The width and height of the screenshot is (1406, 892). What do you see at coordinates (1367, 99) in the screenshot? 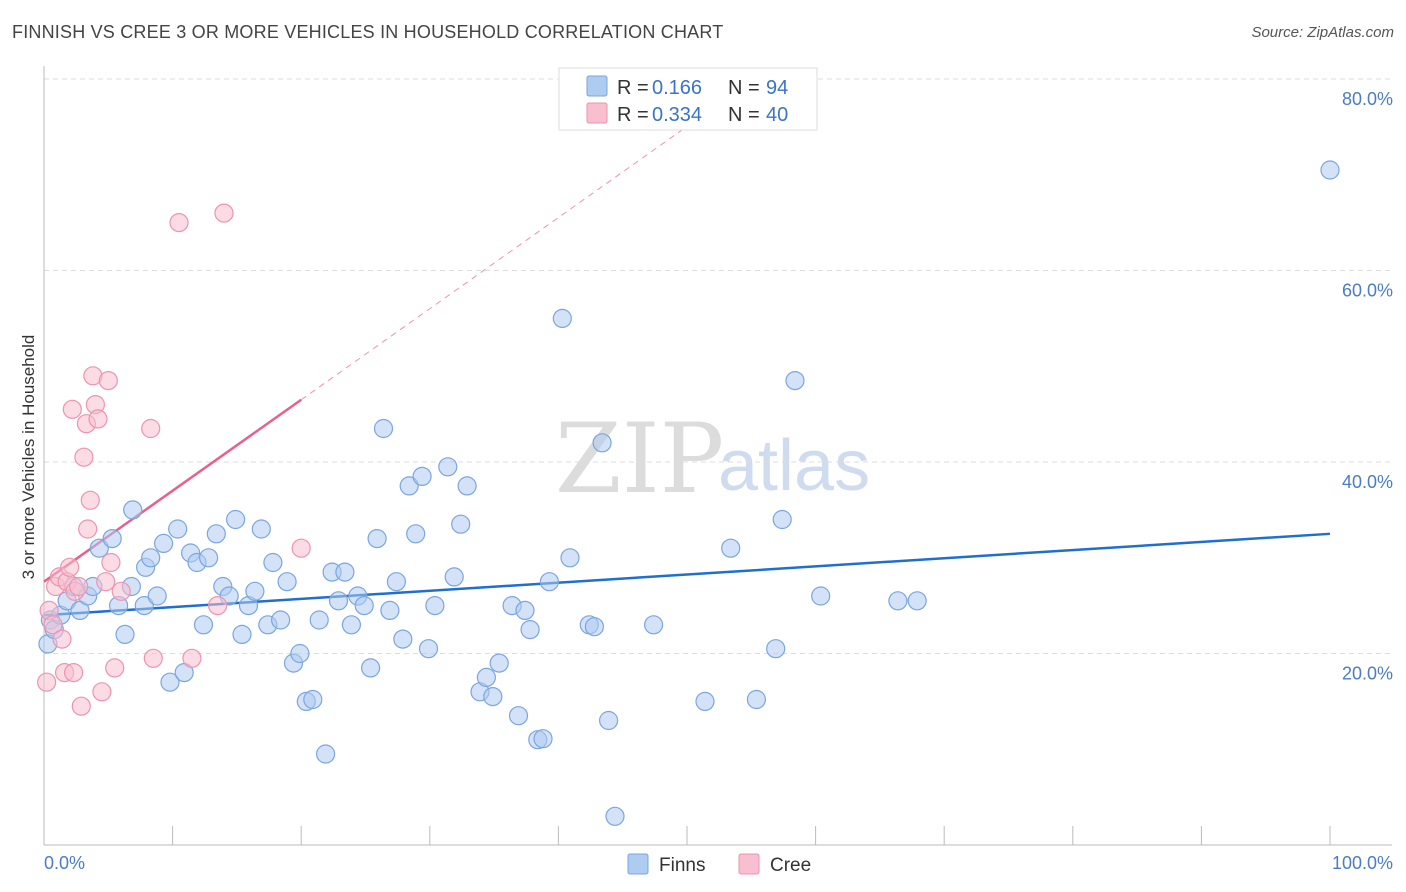
I see `y-tick-label-80: 80.0%` at bounding box center [1367, 99].